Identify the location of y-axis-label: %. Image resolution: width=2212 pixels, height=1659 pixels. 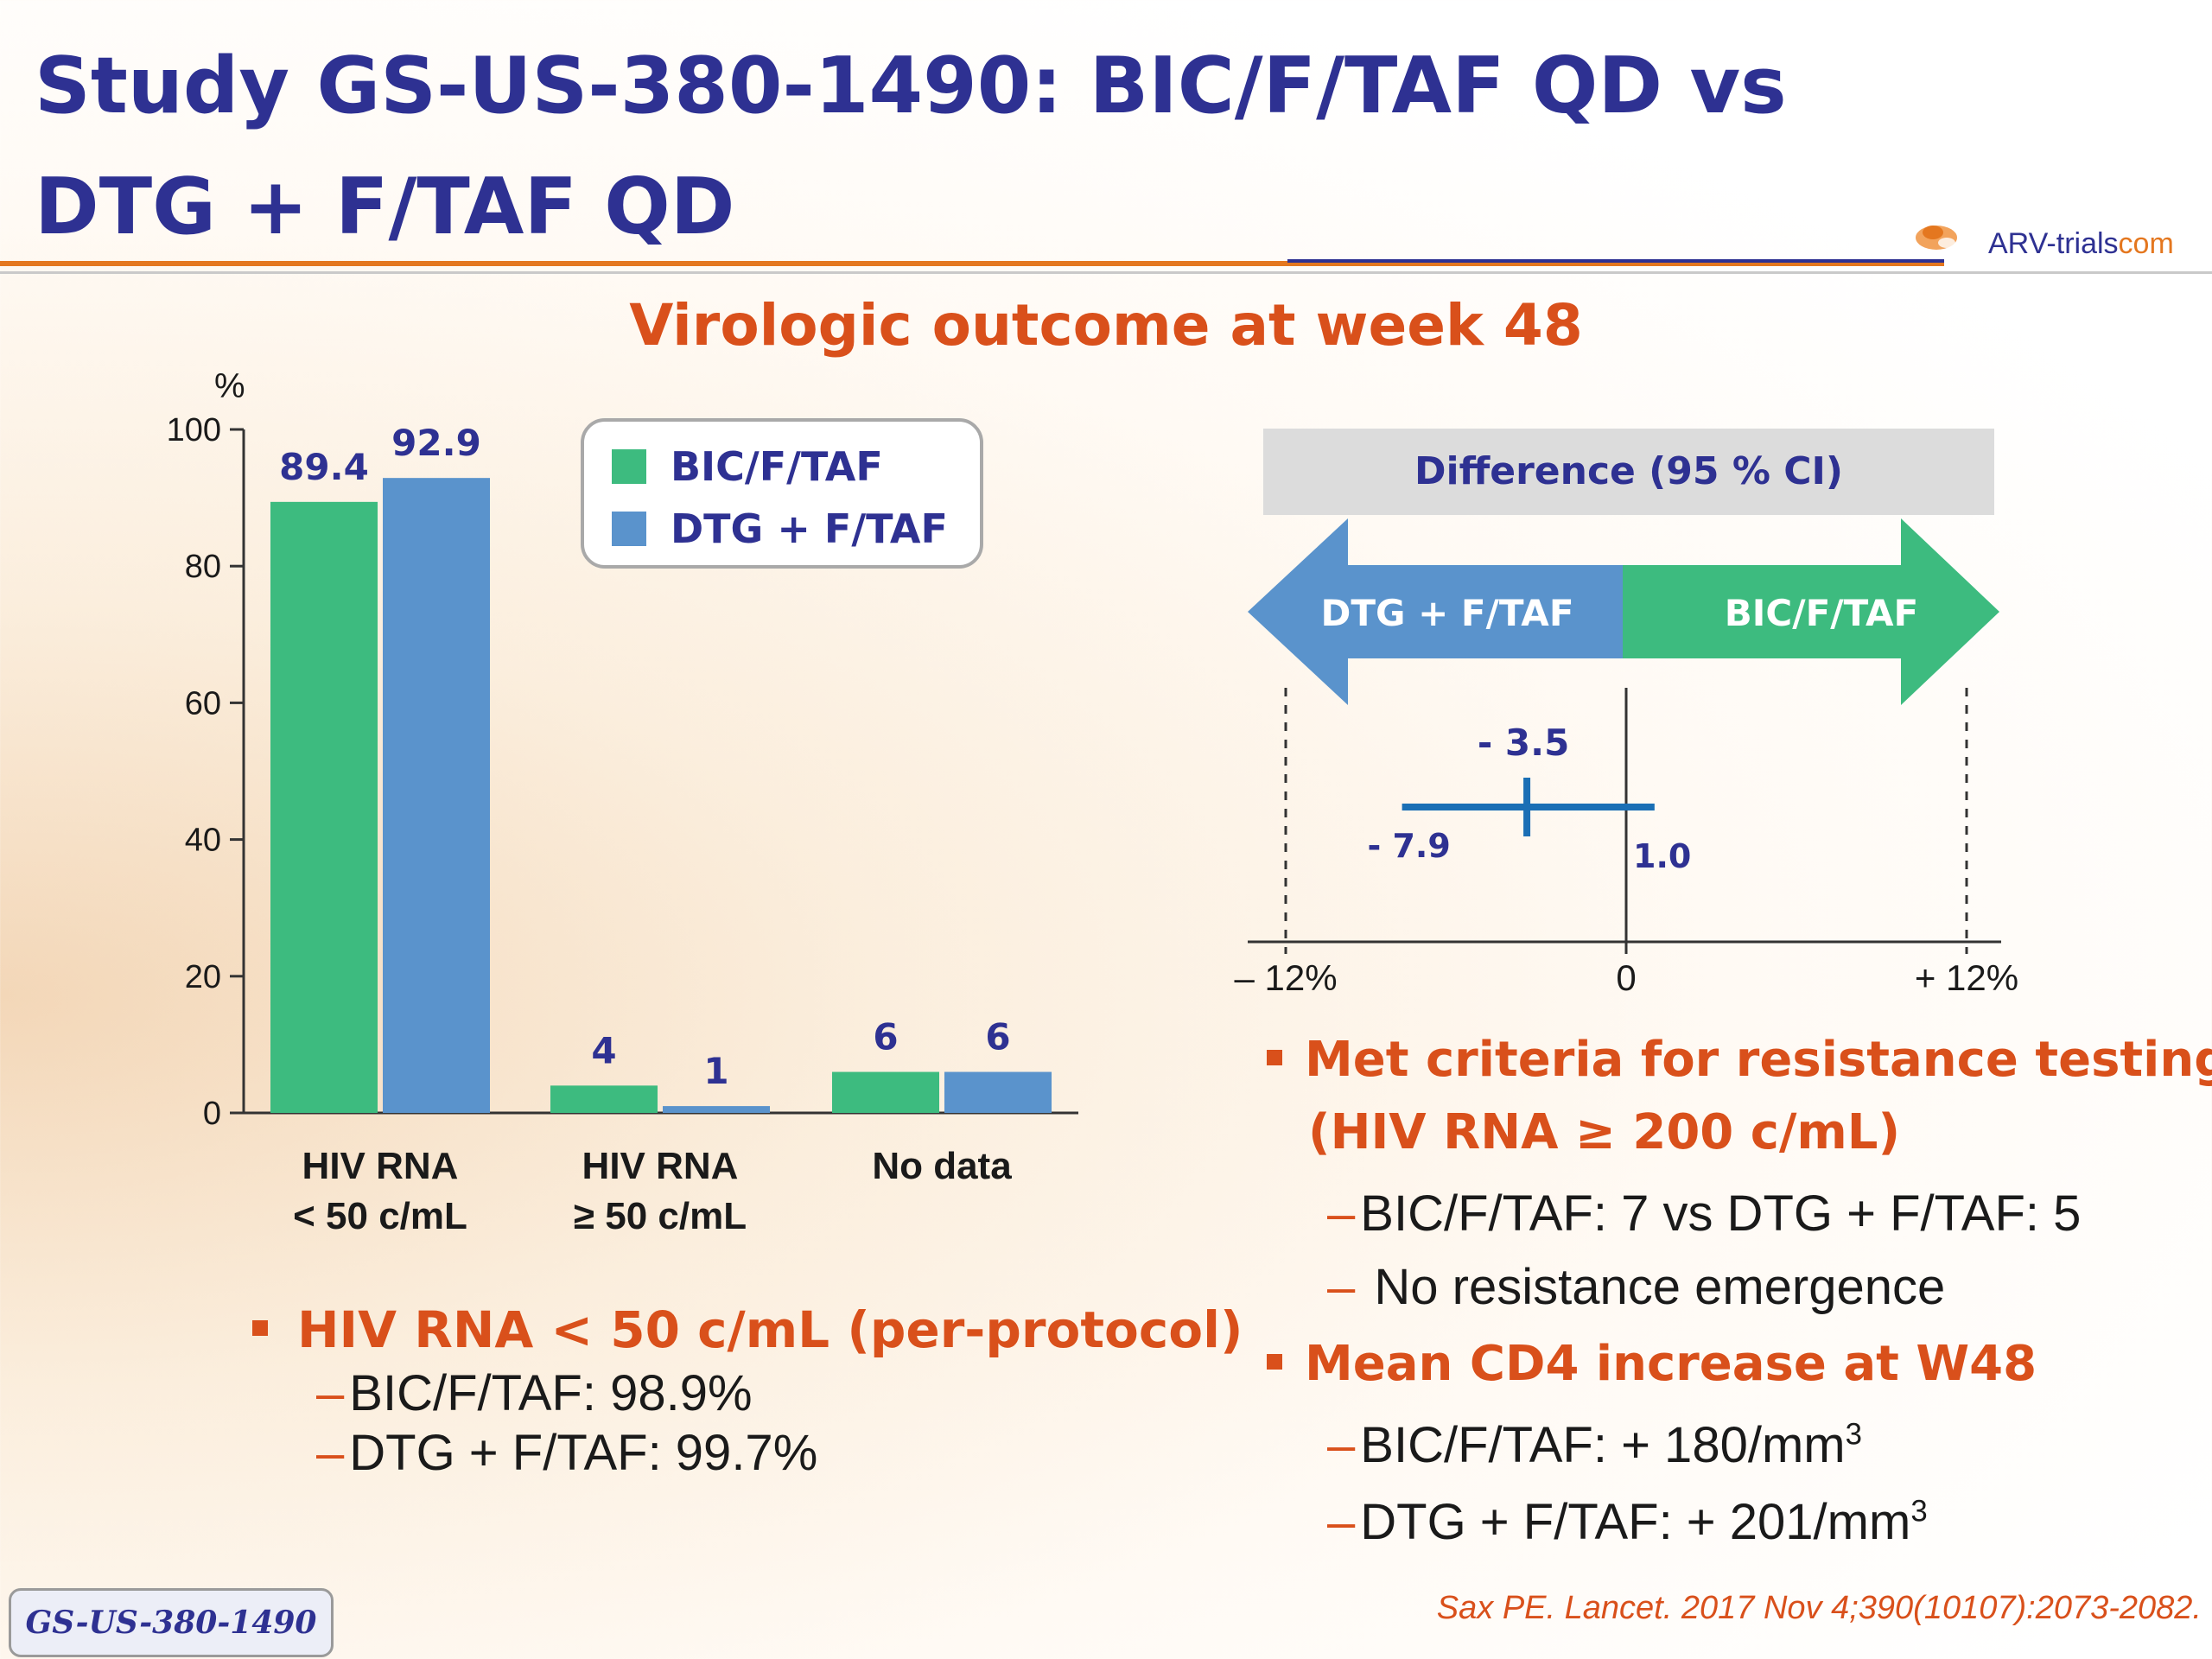
(230, 386).